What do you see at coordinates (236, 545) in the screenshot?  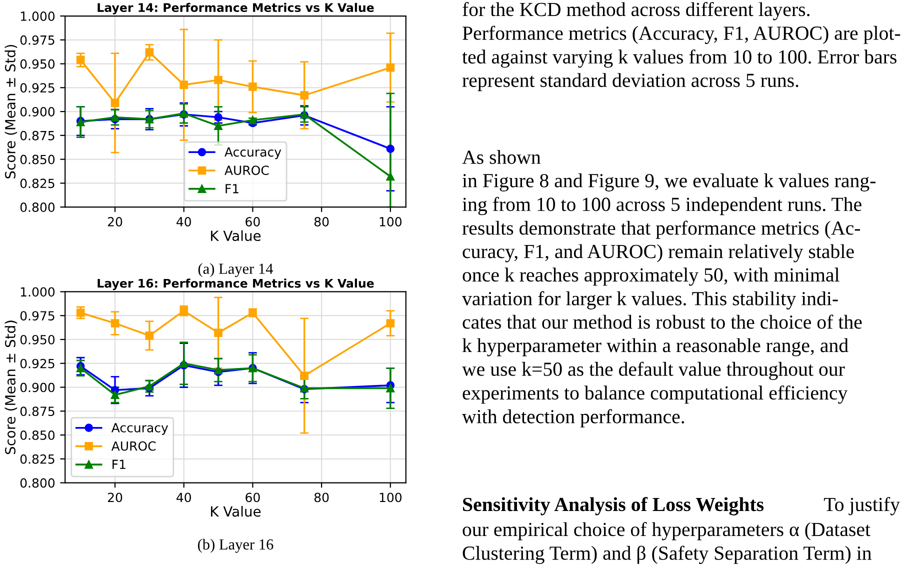 I see `text: (b) Layer 16` at bounding box center [236, 545].